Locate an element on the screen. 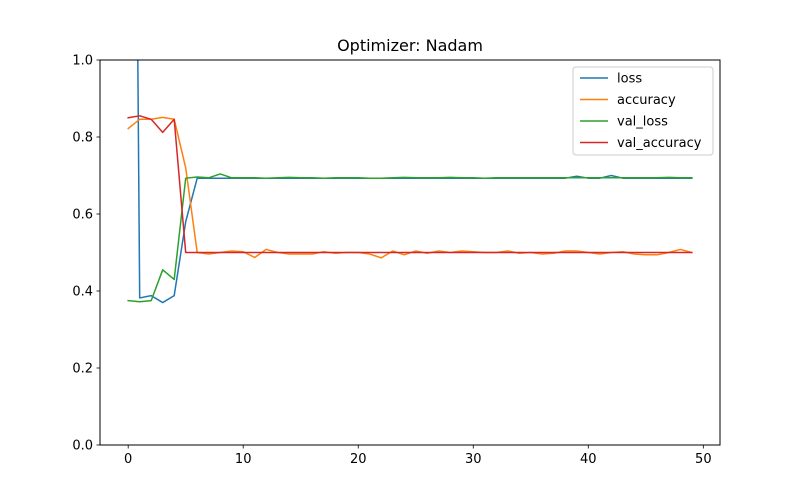 Image resolution: width=800 pixels, height=500 pixels. x-tick-label: 50 is located at coordinates (703, 459).